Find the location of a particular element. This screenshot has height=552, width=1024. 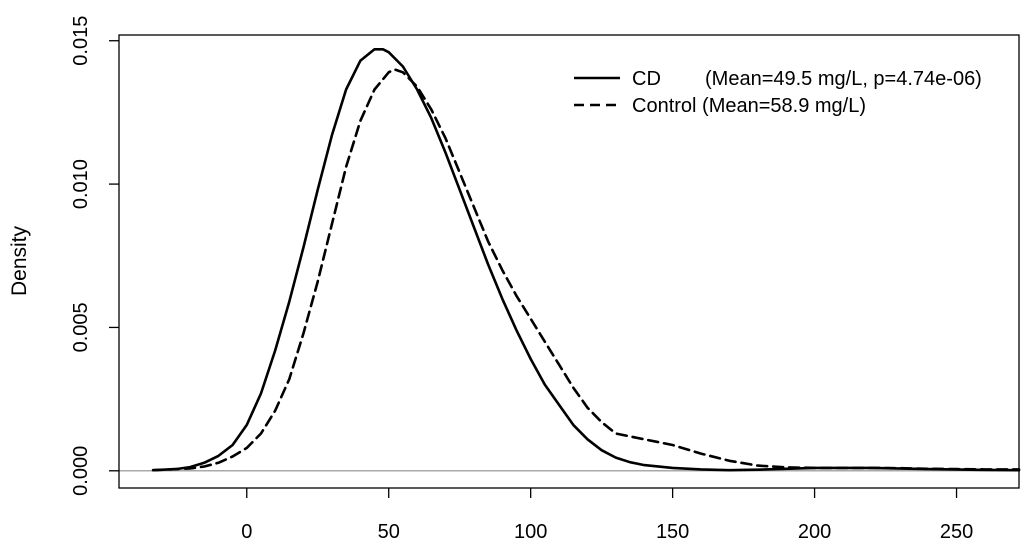

x-tick-label: 150 is located at coordinates (672, 532).